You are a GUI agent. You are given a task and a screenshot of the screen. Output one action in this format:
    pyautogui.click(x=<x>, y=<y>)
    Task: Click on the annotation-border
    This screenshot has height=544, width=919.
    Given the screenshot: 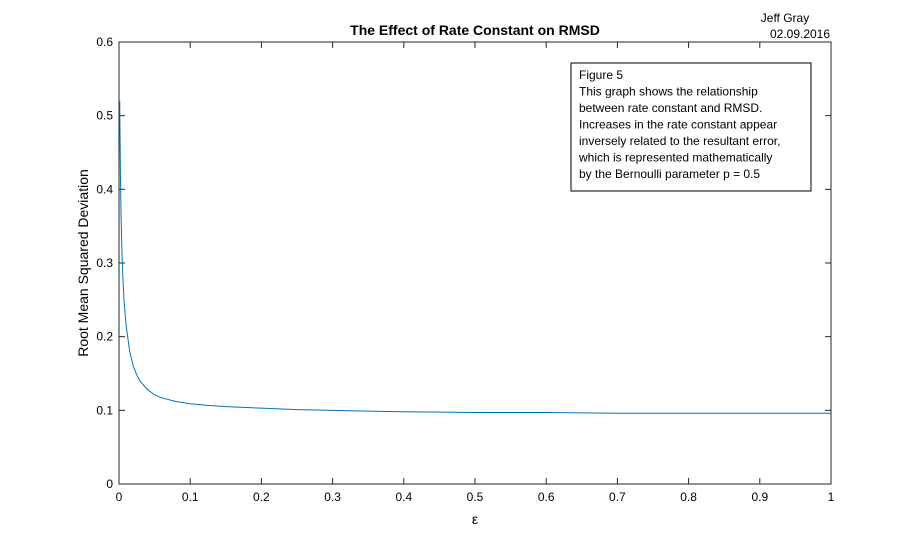 What is the action you would take?
    pyautogui.click(x=691, y=127)
    